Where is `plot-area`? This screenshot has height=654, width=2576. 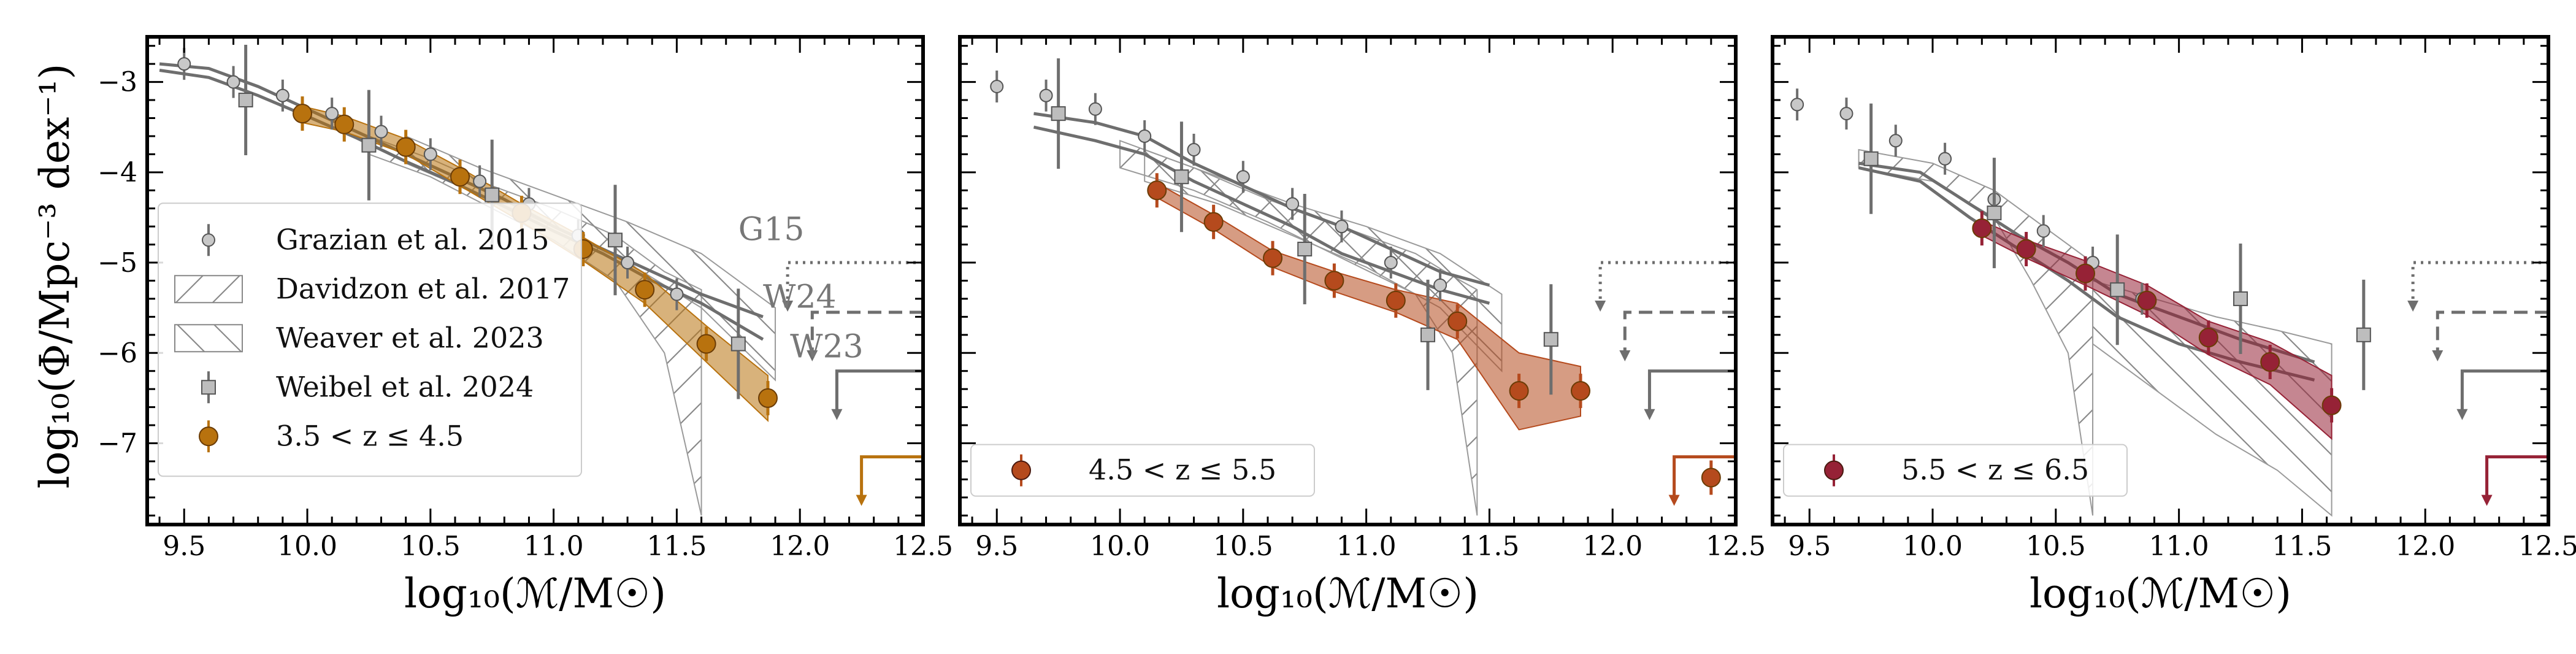 plot-area is located at coordinates (2080, 302).